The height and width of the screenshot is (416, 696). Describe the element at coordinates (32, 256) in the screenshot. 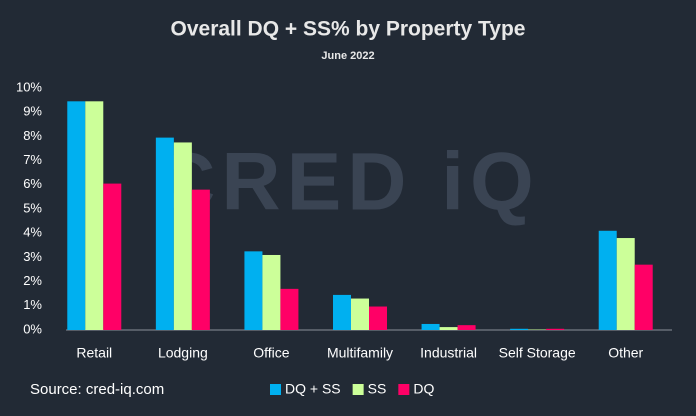

I see `y-tick-label: 3%` at that location.